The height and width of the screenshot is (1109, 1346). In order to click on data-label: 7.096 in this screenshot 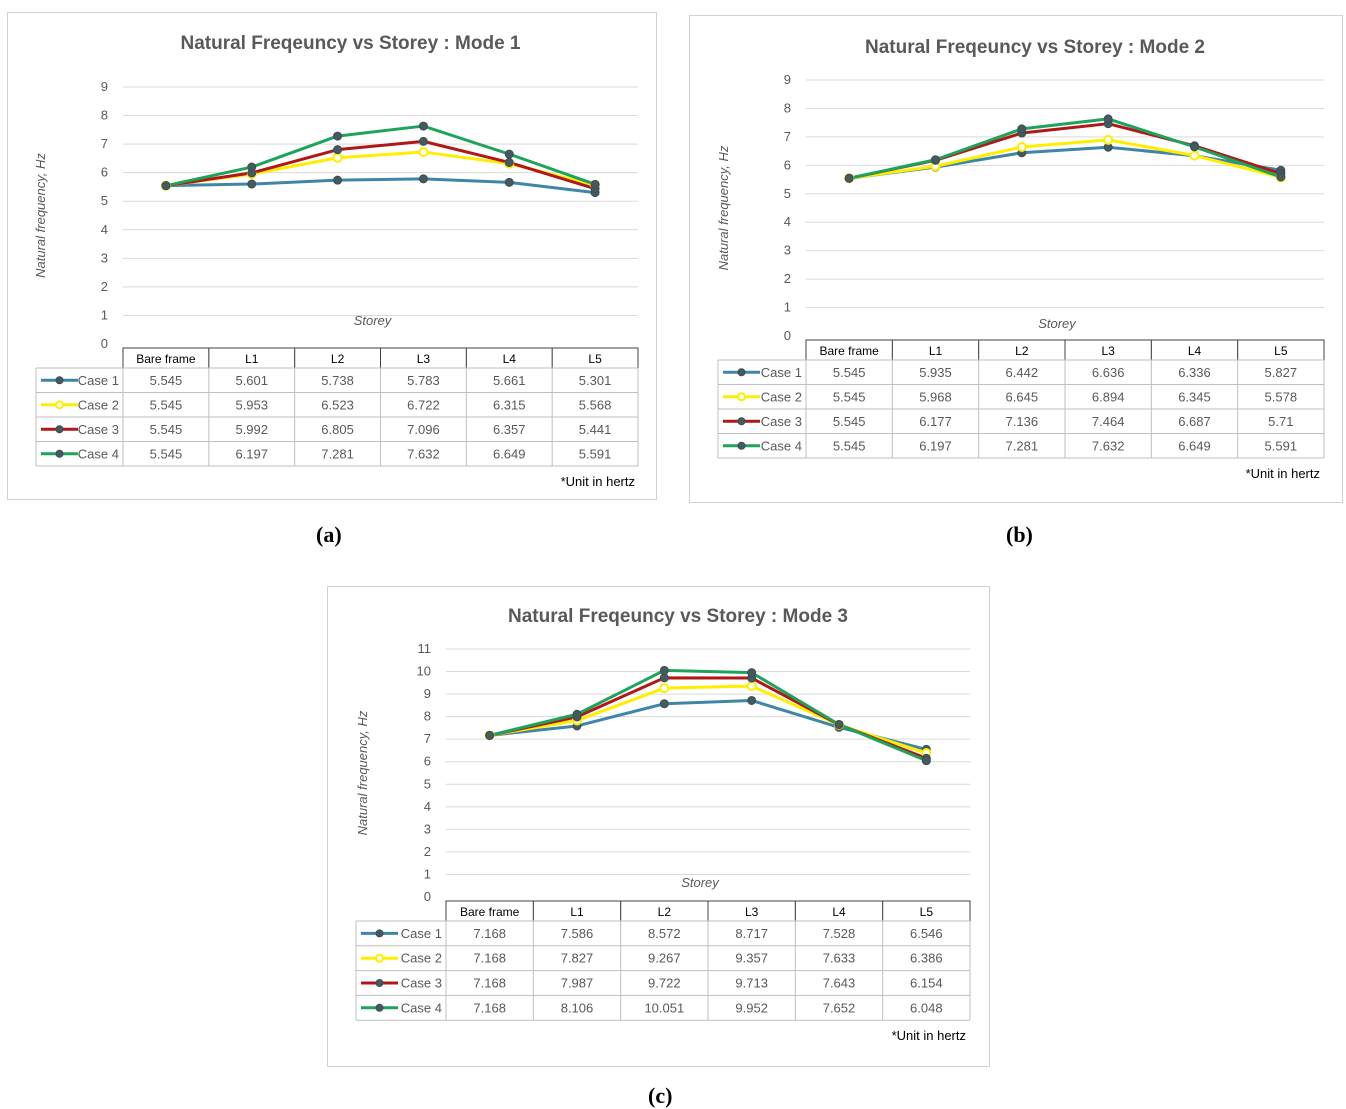, I will do `click(423, 429)`.